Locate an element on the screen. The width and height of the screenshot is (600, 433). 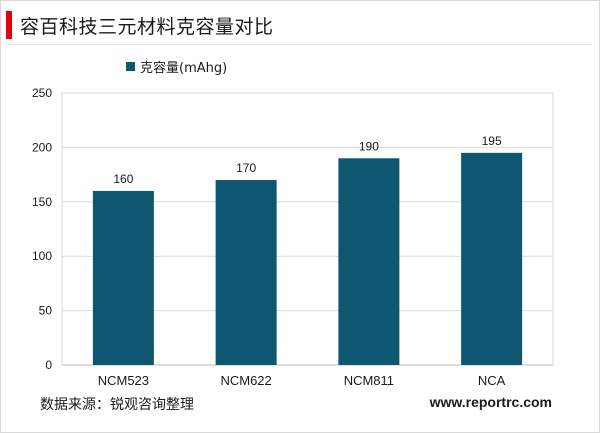
data-label: 195 is located at coordinates (492, 141).